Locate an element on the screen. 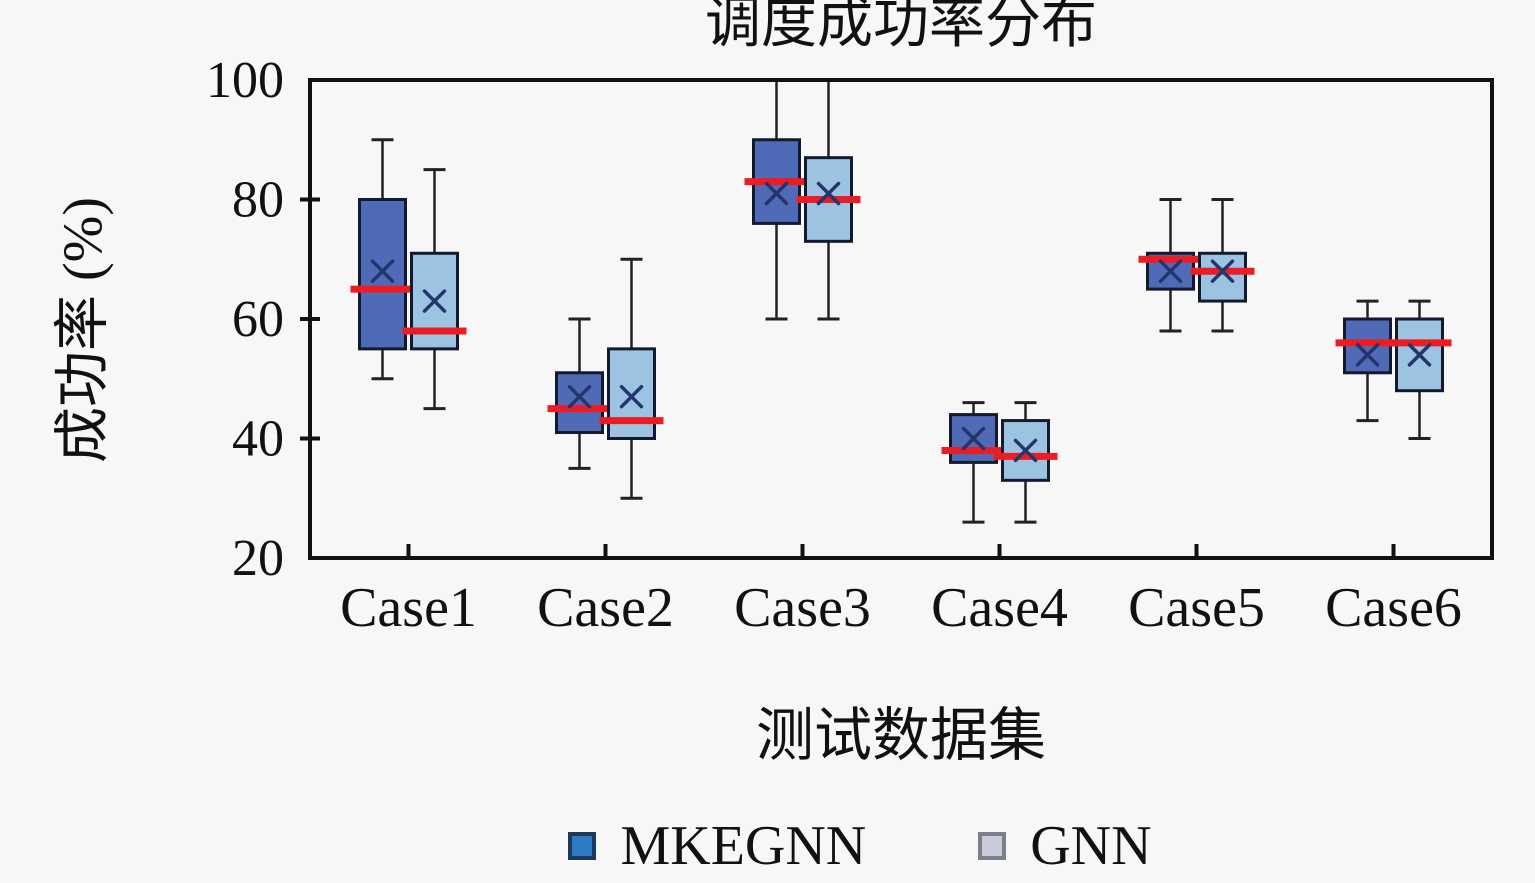  mean-marker-GNN-Case2 is located at coordinates (631, 396).